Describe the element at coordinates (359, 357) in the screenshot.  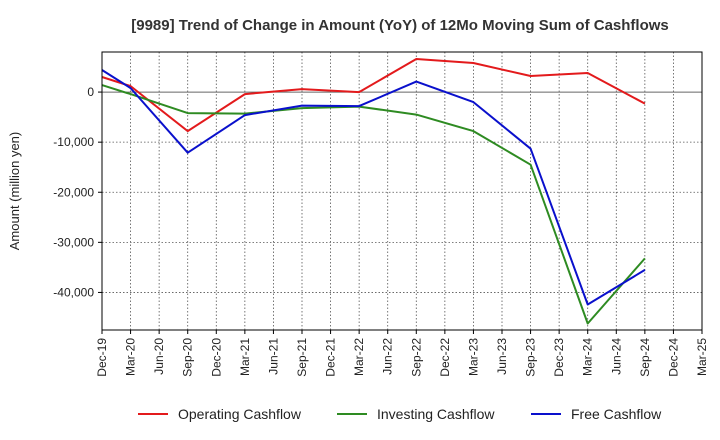
I see `x-tick-label: Mar-22` at that location.